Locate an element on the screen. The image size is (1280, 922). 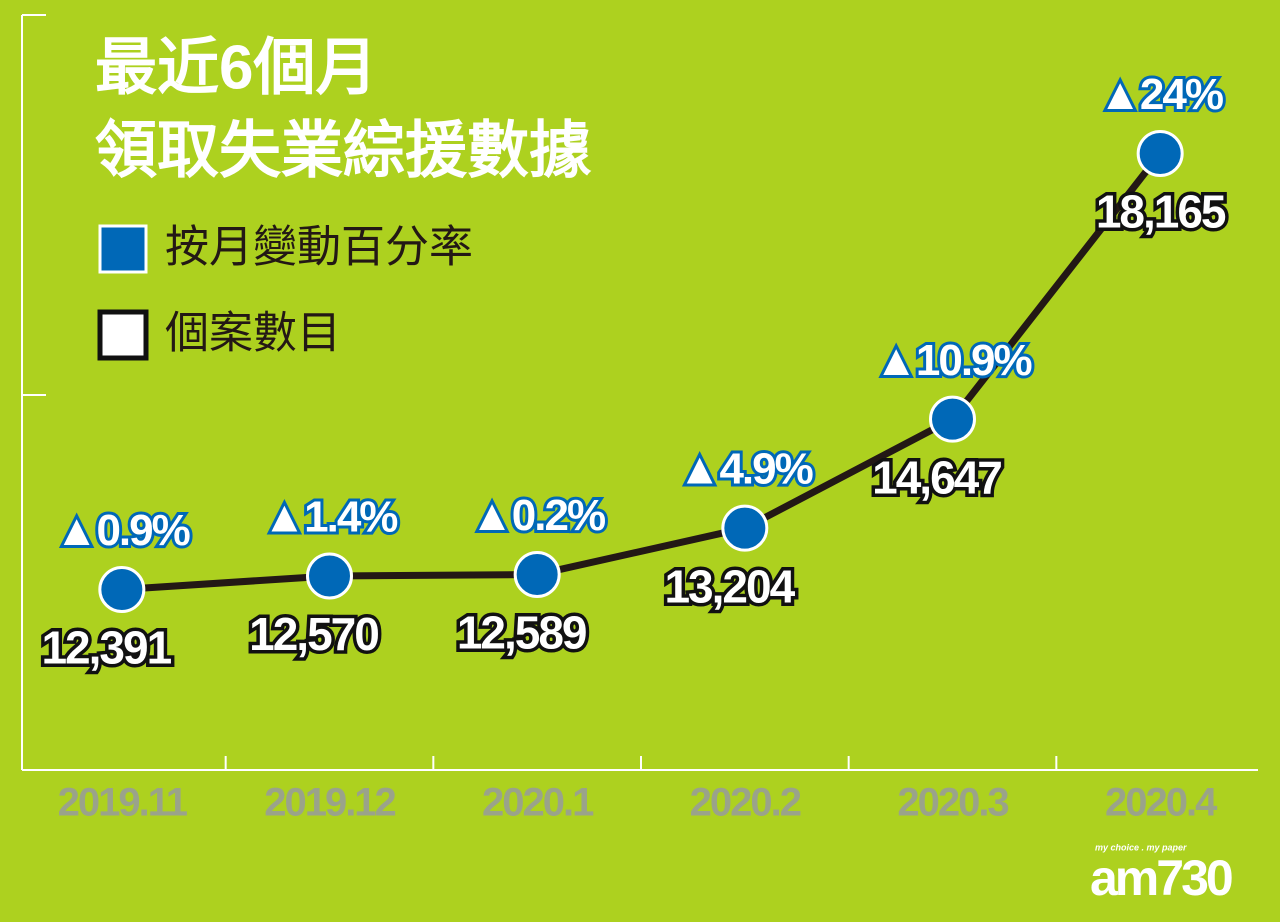
logo: am730 is located at coordinates (1161, 878).